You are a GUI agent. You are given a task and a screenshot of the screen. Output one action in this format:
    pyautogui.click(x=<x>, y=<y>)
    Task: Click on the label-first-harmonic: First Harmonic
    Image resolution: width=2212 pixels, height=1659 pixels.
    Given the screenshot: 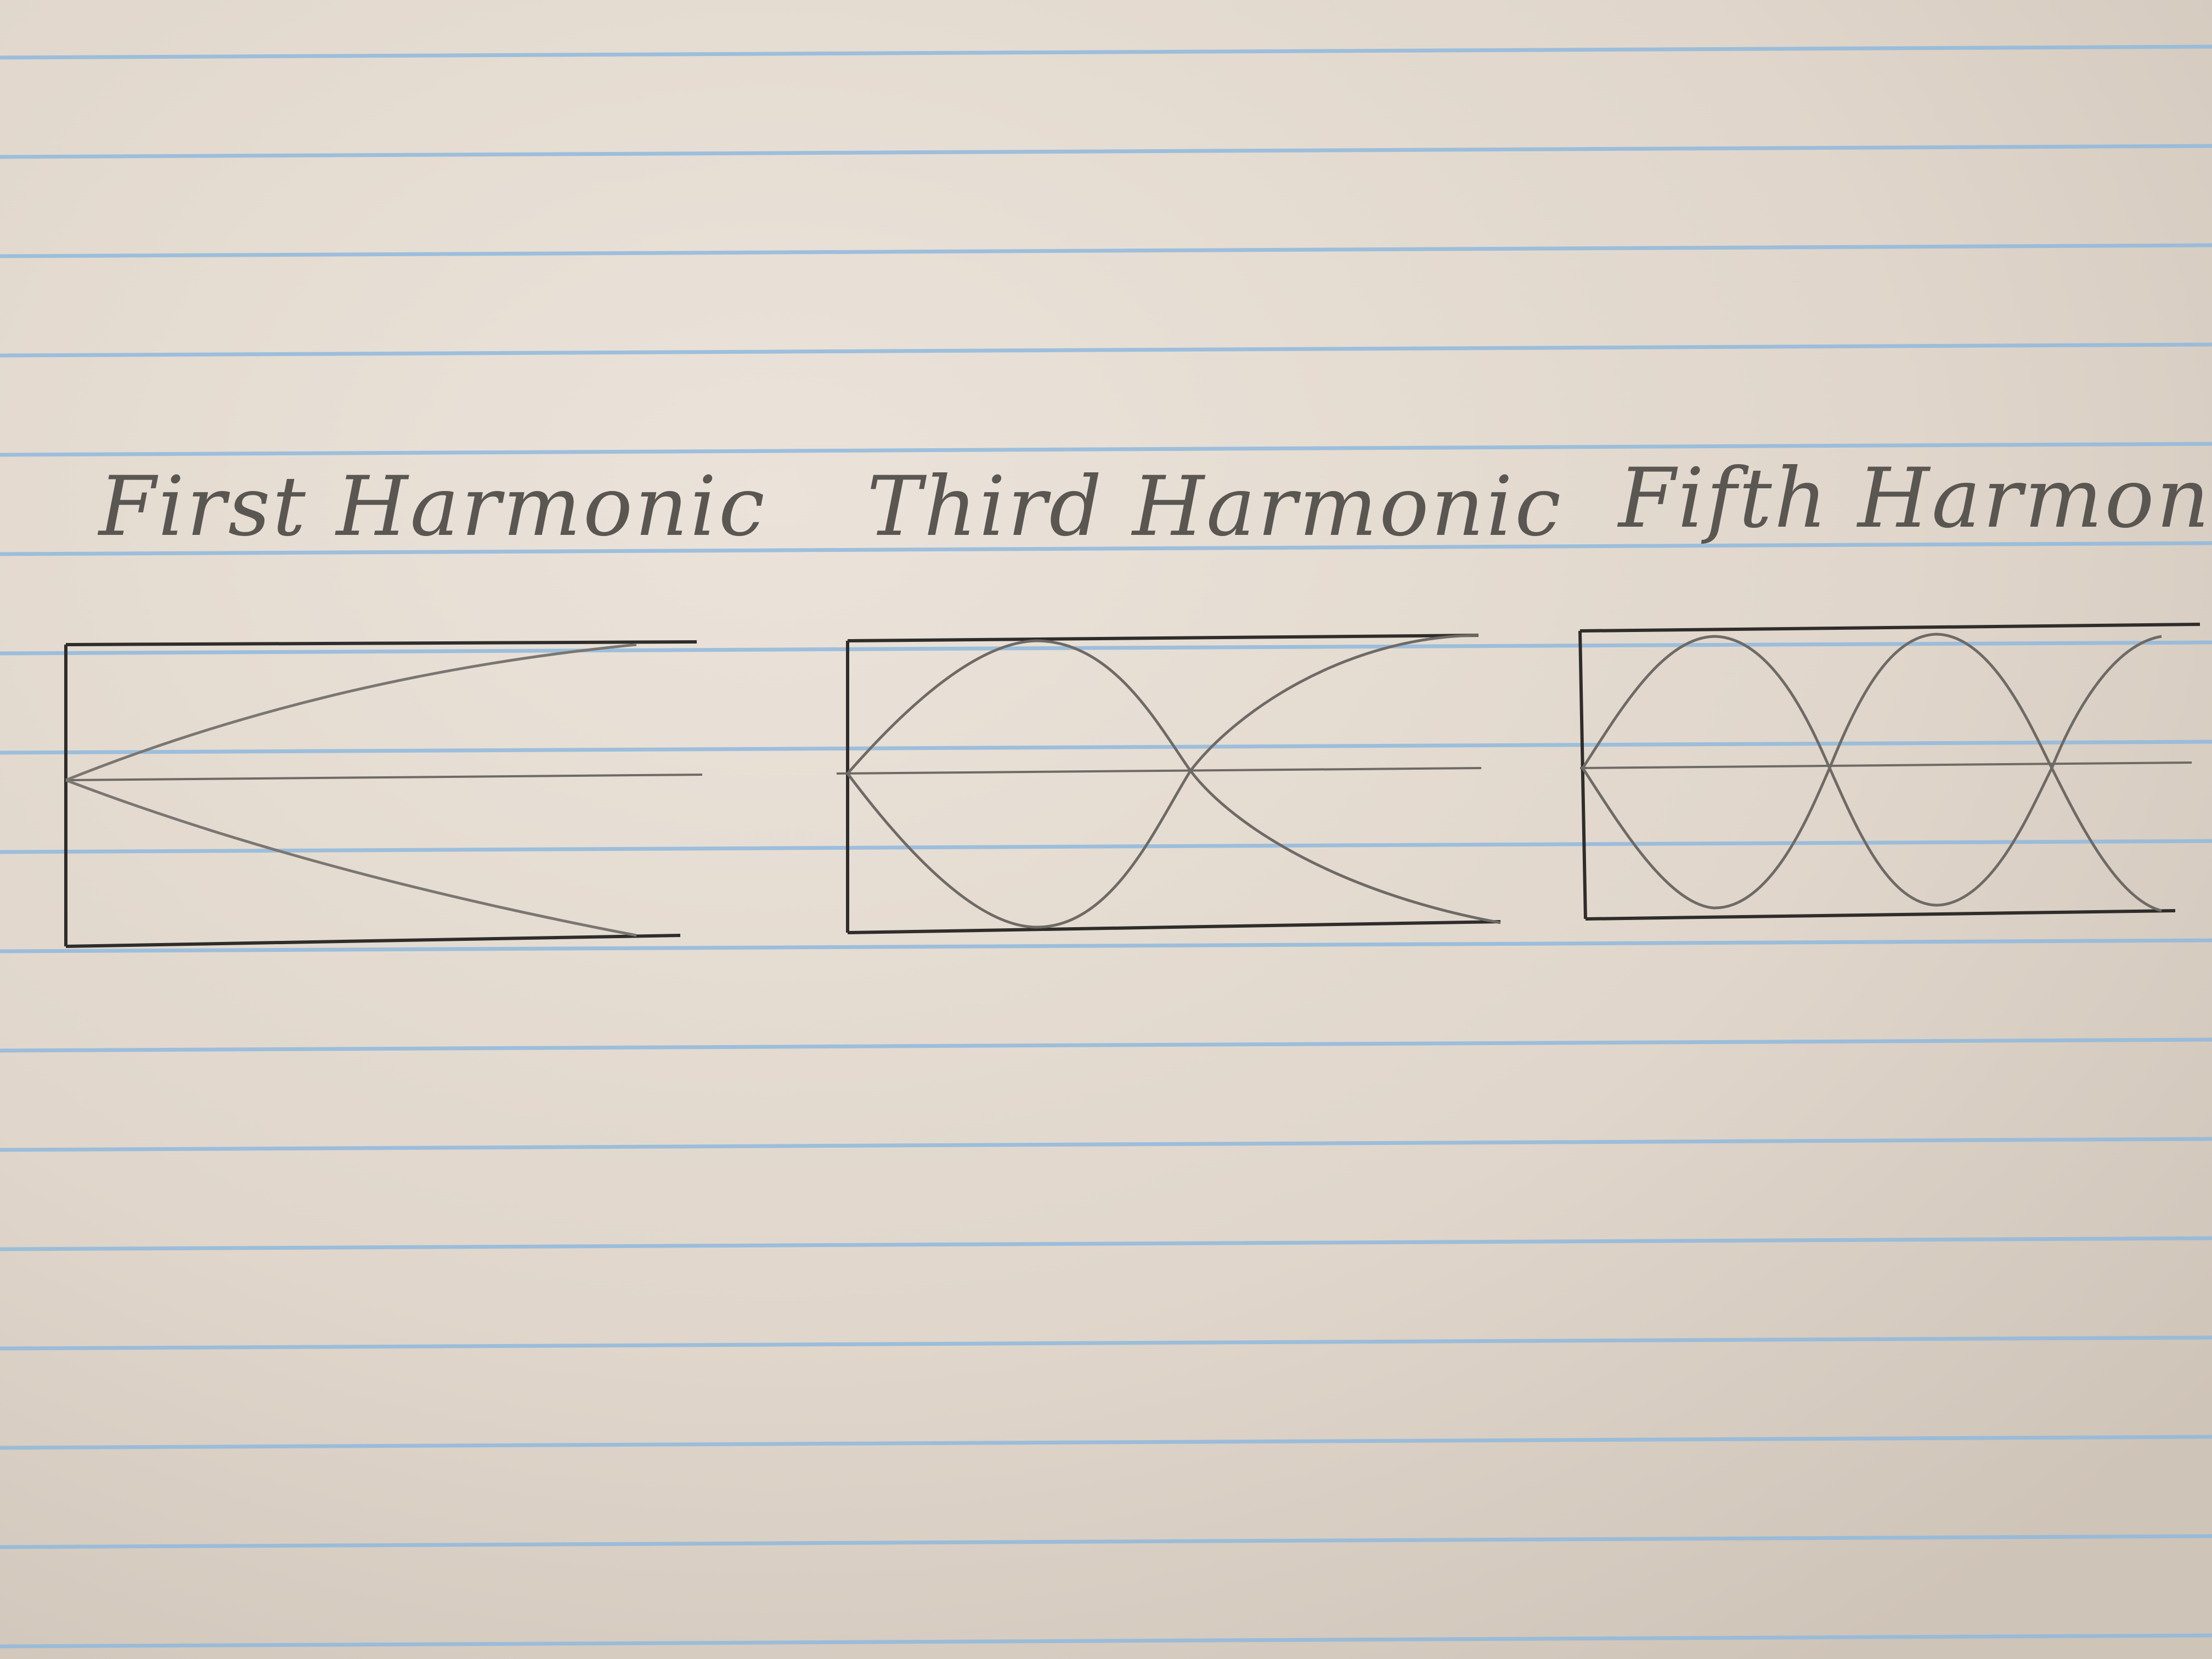 What is the action you would take?
    pyautogui.click(x=432, y=507)
    